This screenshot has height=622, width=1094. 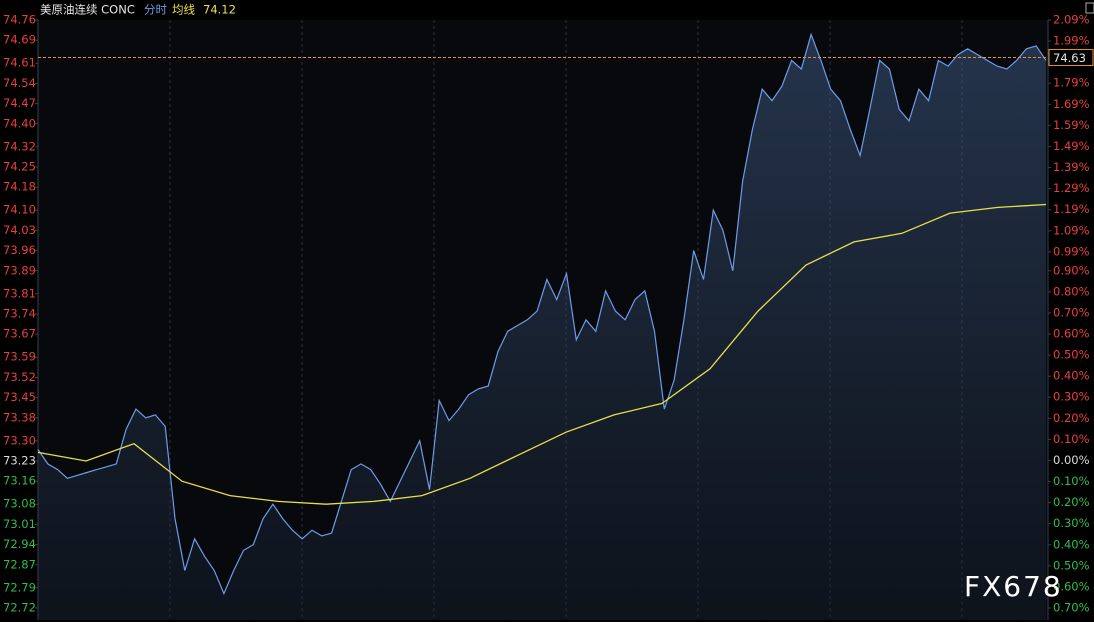 I want to click on y-tick-label: 72.79, so click(x=19, y=587).